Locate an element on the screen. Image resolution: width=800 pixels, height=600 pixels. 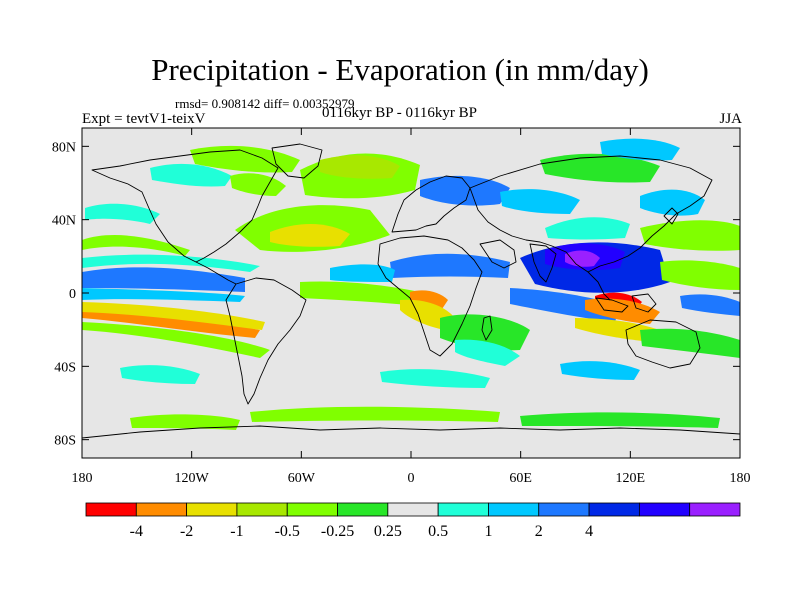
experiment-text: Expt = tevtV1-teixV is located at coordinates (144, 119).